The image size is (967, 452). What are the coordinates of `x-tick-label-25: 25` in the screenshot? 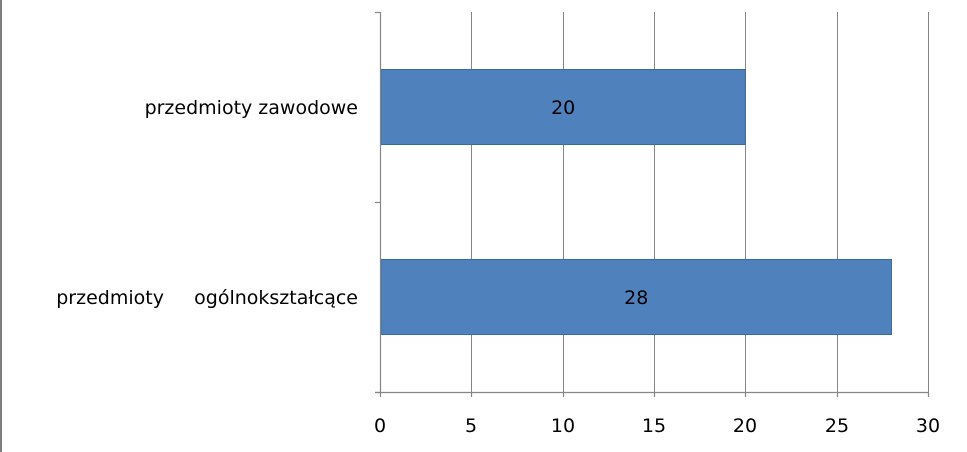 It's located at (837, 426).